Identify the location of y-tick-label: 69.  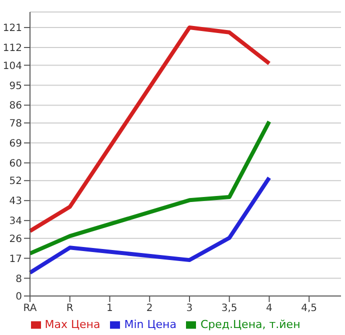
(15, 144).